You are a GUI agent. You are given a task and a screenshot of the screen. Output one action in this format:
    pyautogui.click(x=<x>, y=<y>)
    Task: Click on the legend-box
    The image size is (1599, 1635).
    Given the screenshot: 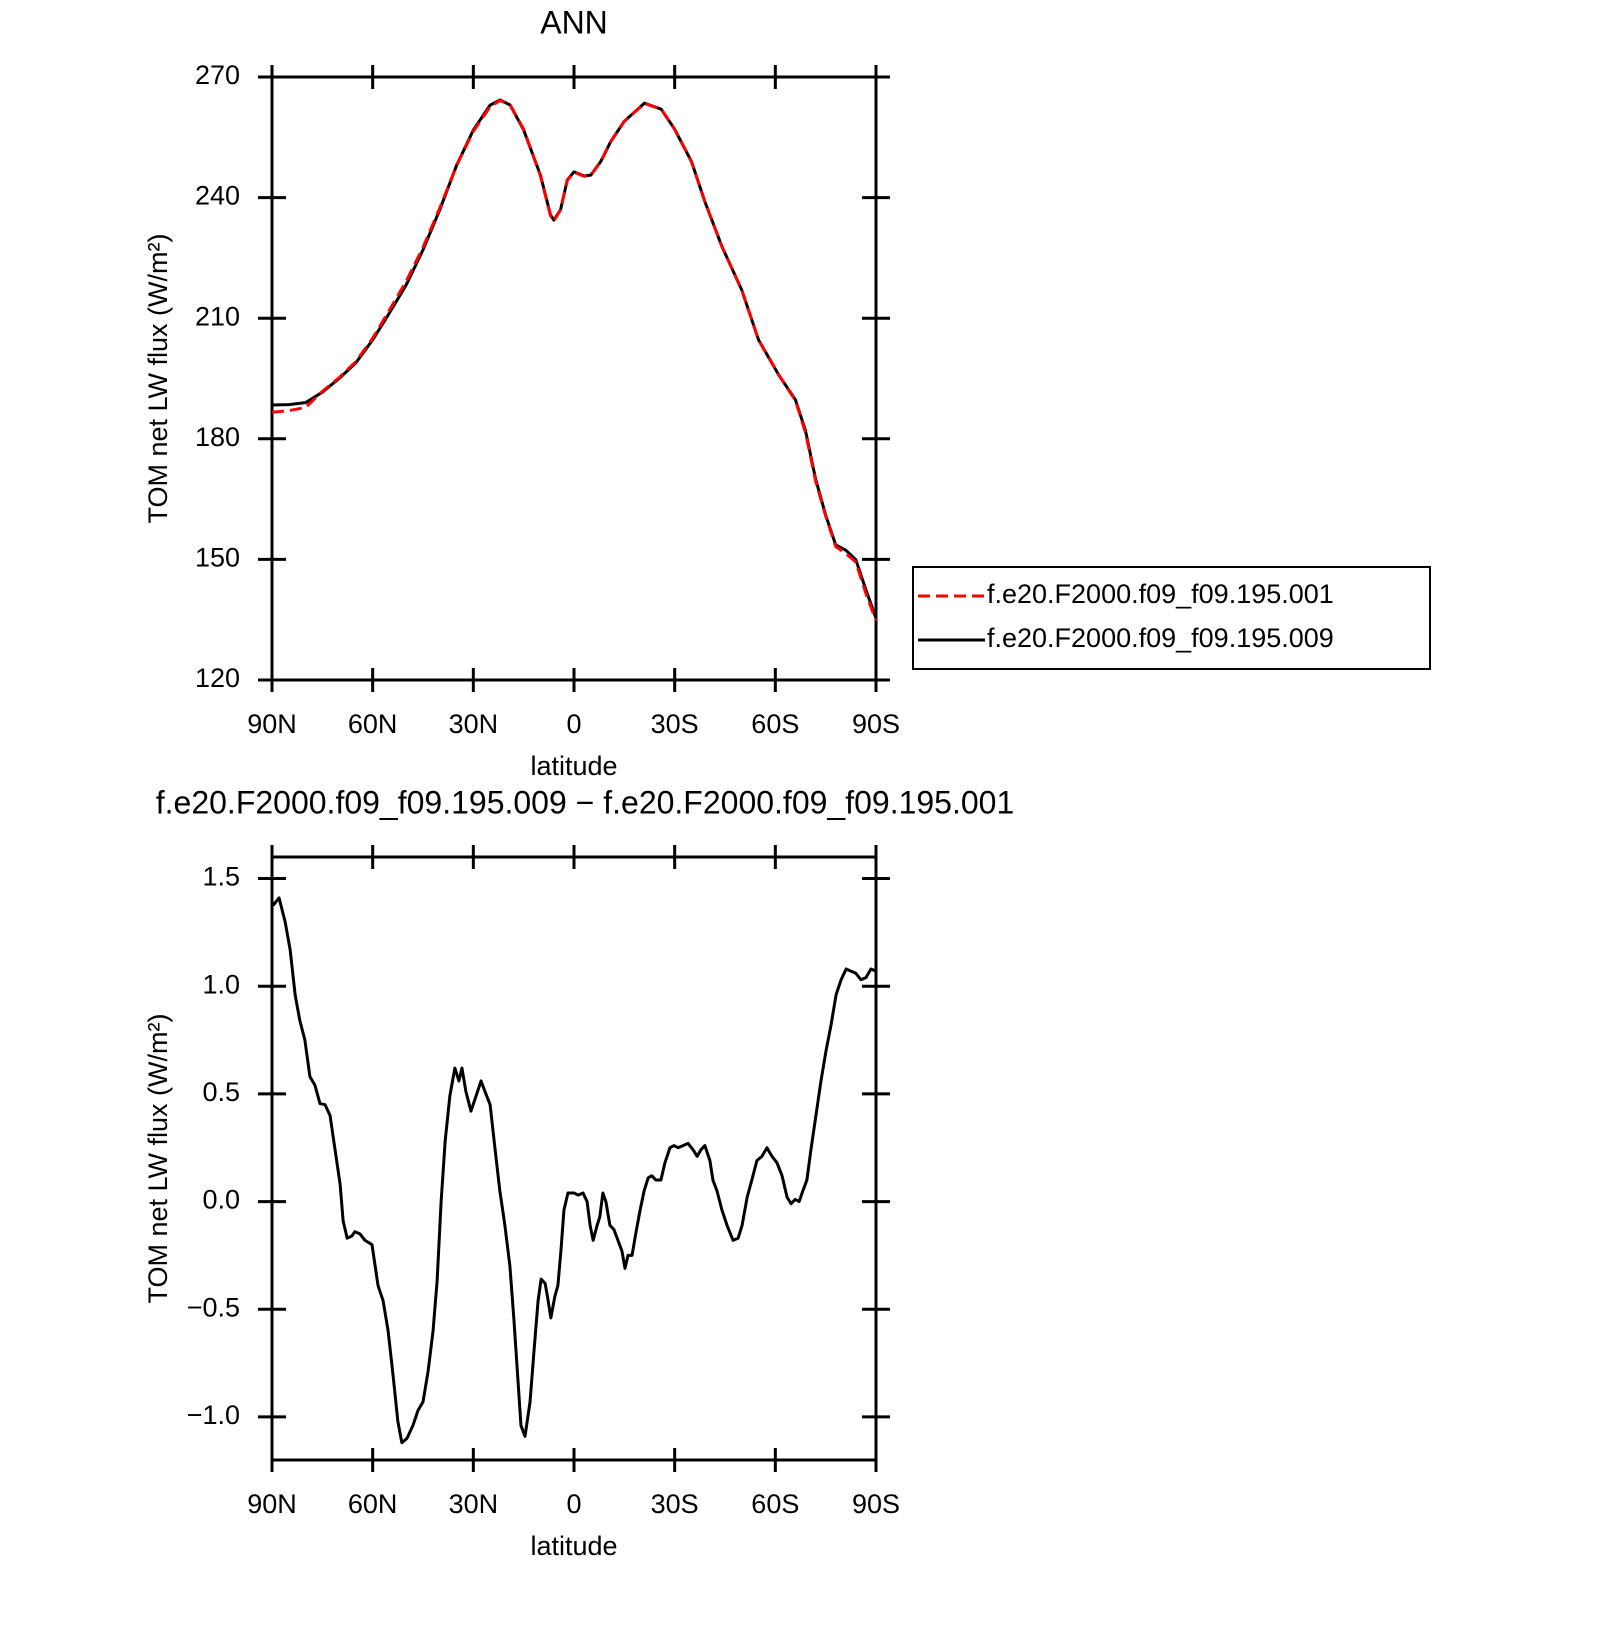 What is the action you would take?
    pyautogui.click(x=1171, y=618)
    